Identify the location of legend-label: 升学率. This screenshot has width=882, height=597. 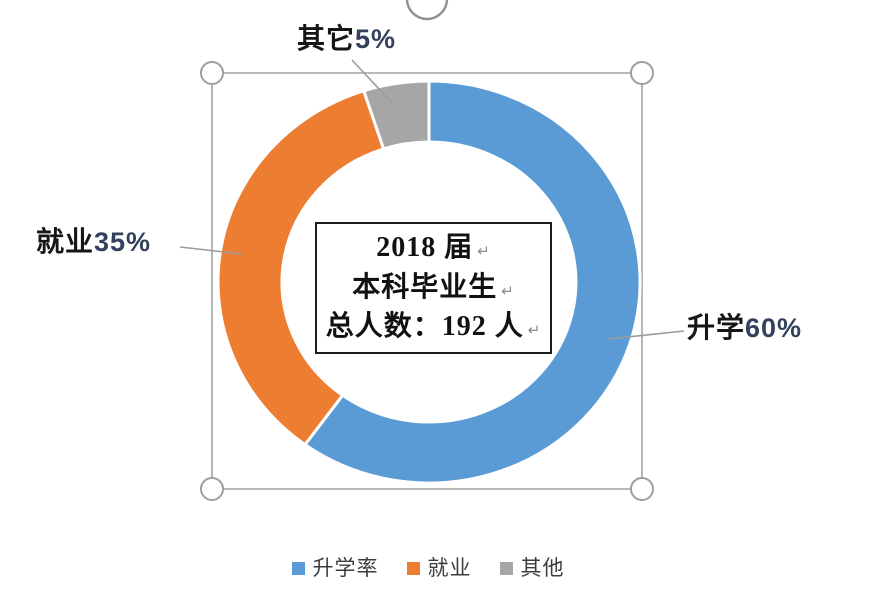
(345, 568).